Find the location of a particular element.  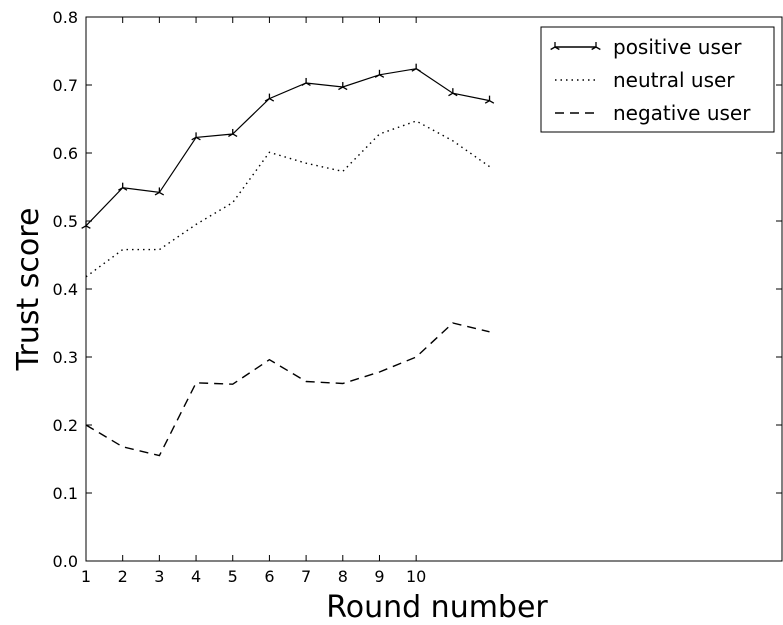

x-tick-label: 3 is located at coordinates (159, 576).